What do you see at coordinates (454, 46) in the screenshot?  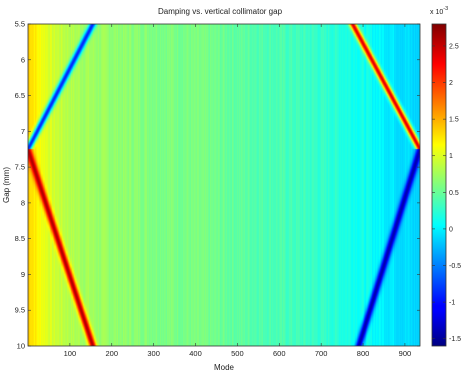 I see `colorbar-tick-label: 2.5` at bounding box center [454, 46].